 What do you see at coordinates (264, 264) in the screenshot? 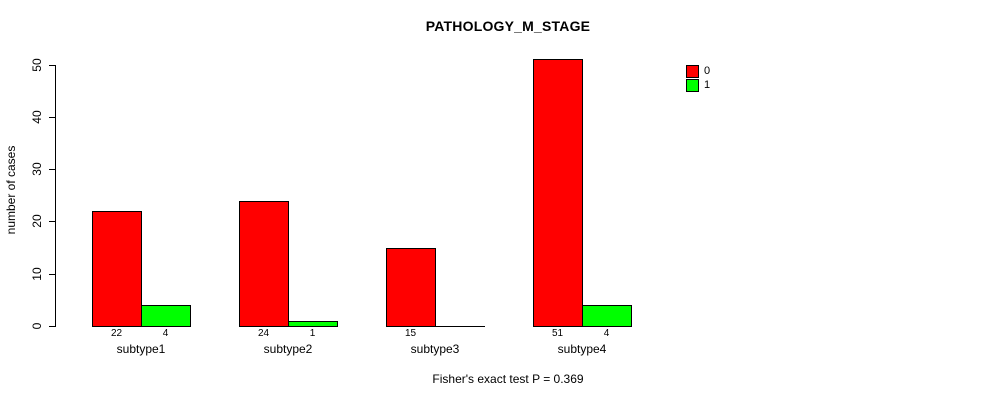
I see `bar-0-subtype2` at bounding box center [264, 264].